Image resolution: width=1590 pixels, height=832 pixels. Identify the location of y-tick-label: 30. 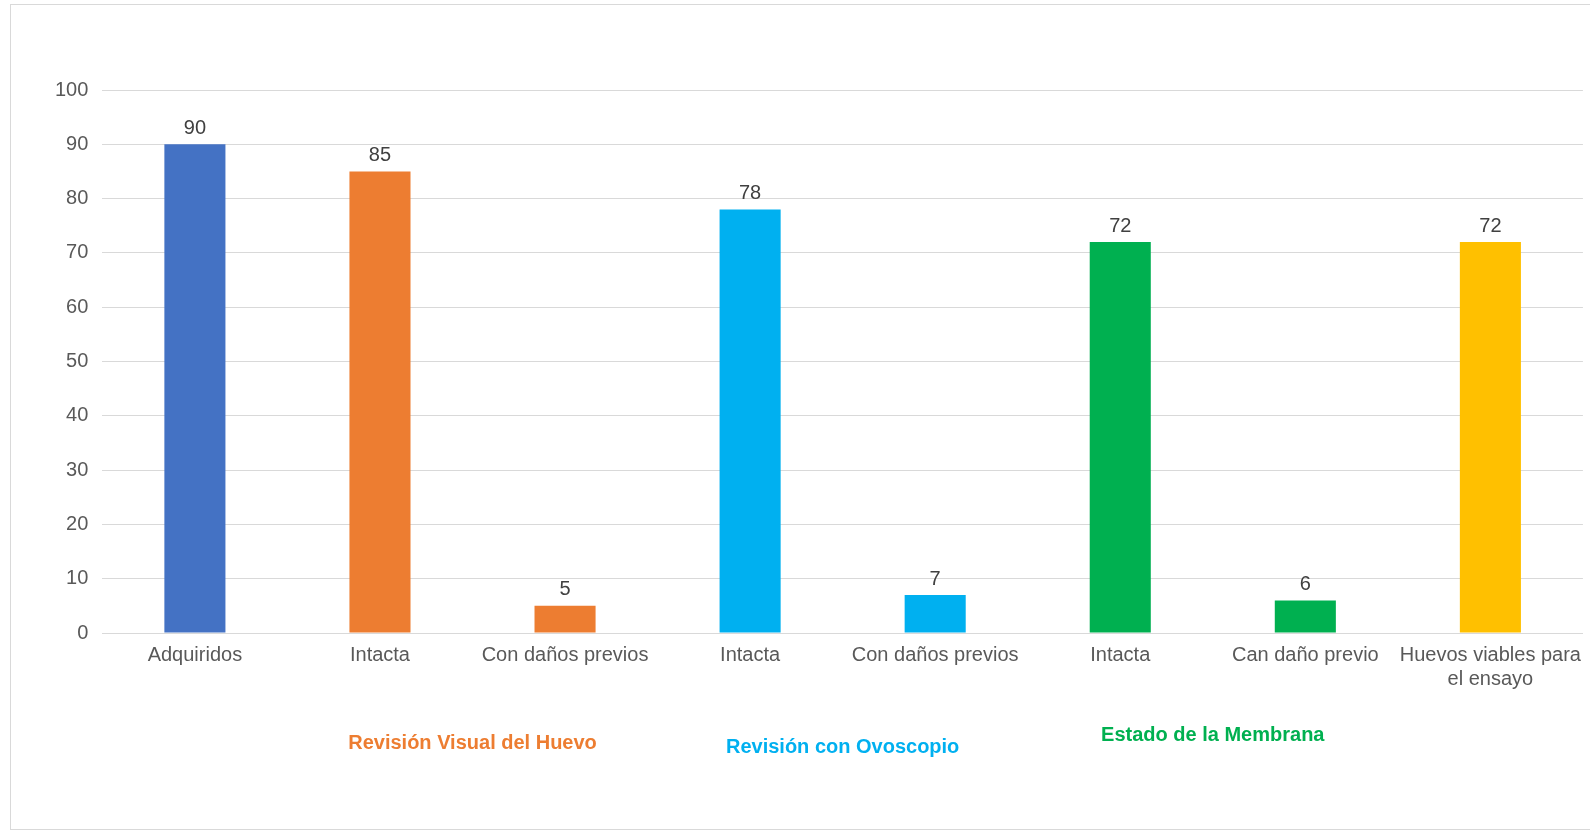
(77, 468).